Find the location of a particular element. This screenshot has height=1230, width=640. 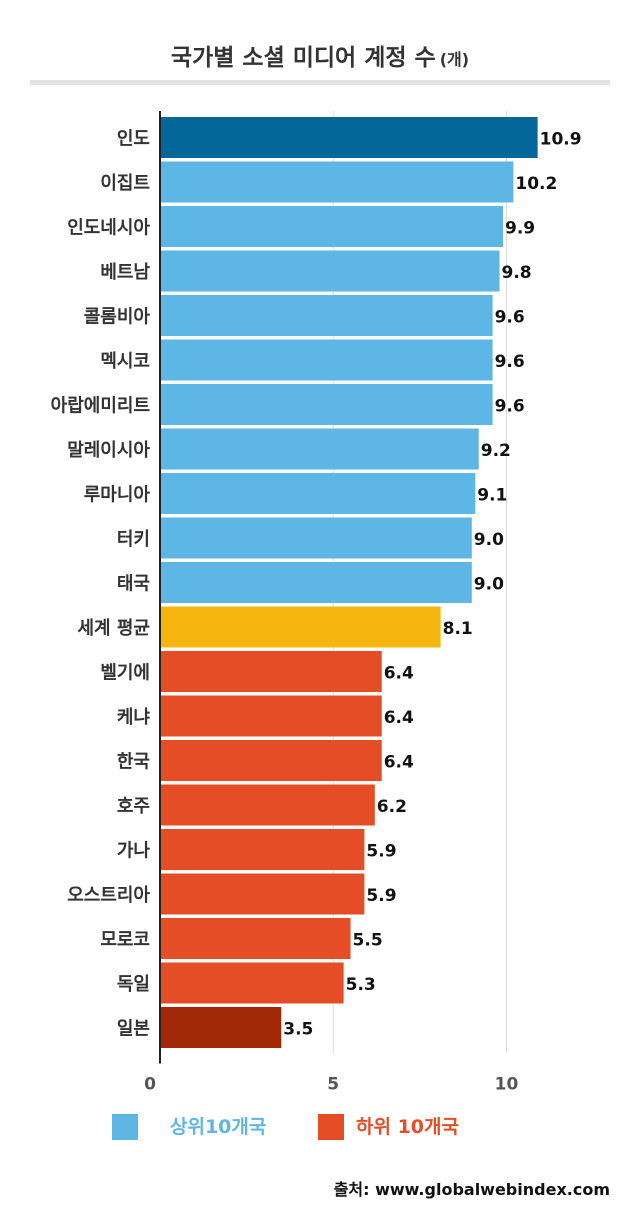

category-label: 모로코 is located at coordinates (125, 940).